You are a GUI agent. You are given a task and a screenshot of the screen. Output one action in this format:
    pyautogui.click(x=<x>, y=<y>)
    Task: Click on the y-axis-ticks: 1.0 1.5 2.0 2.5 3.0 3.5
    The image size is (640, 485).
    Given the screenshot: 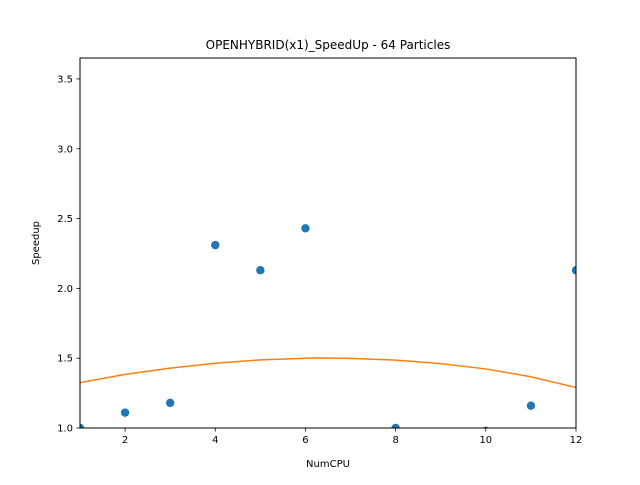 What is the action you would take?
    pyautogui.click(x=68, y=254)
    